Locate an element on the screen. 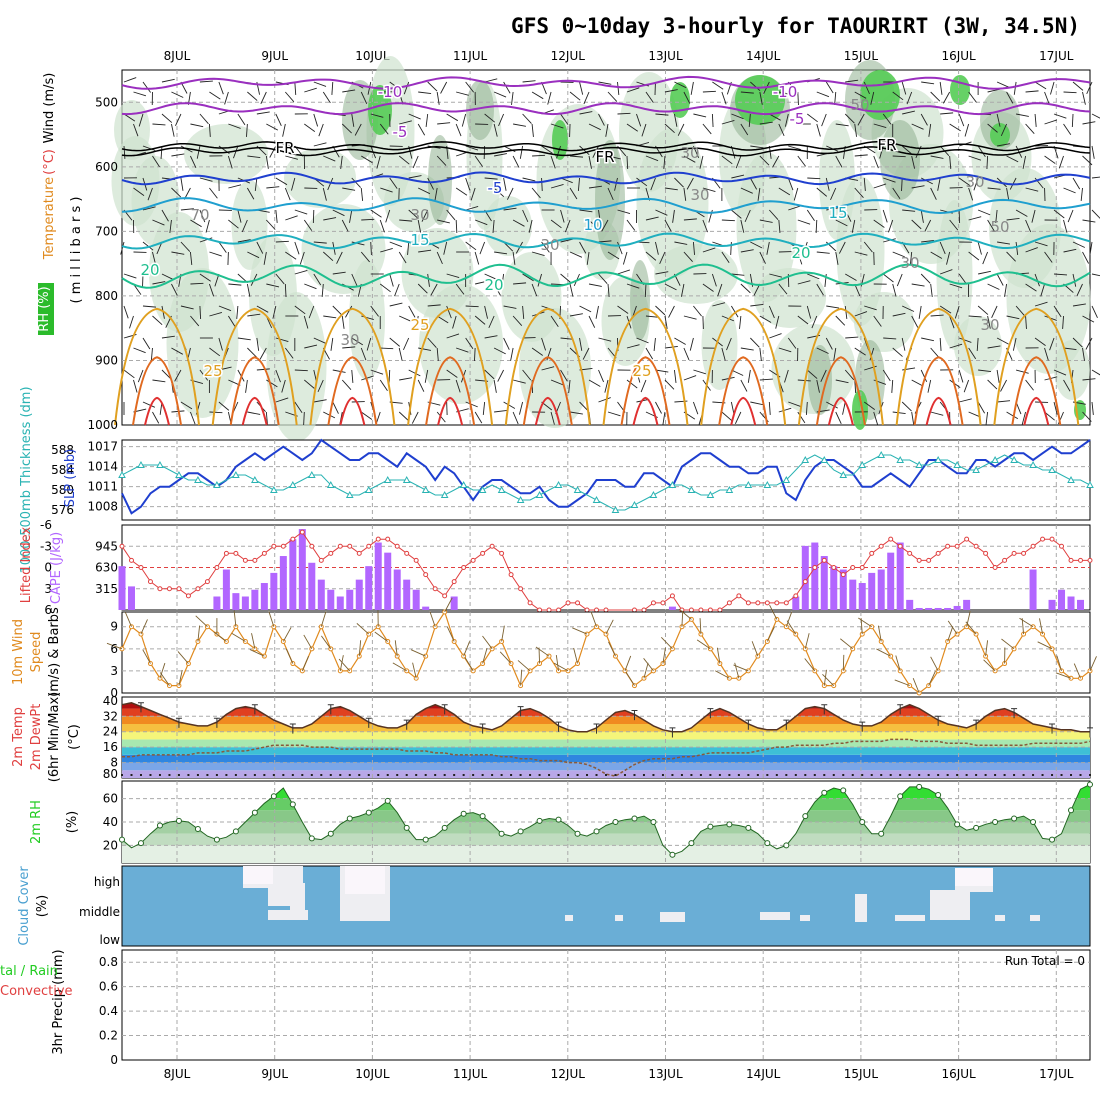 The image size is (1100, 1100). temp-color-band is located at coordinates (606, 758).